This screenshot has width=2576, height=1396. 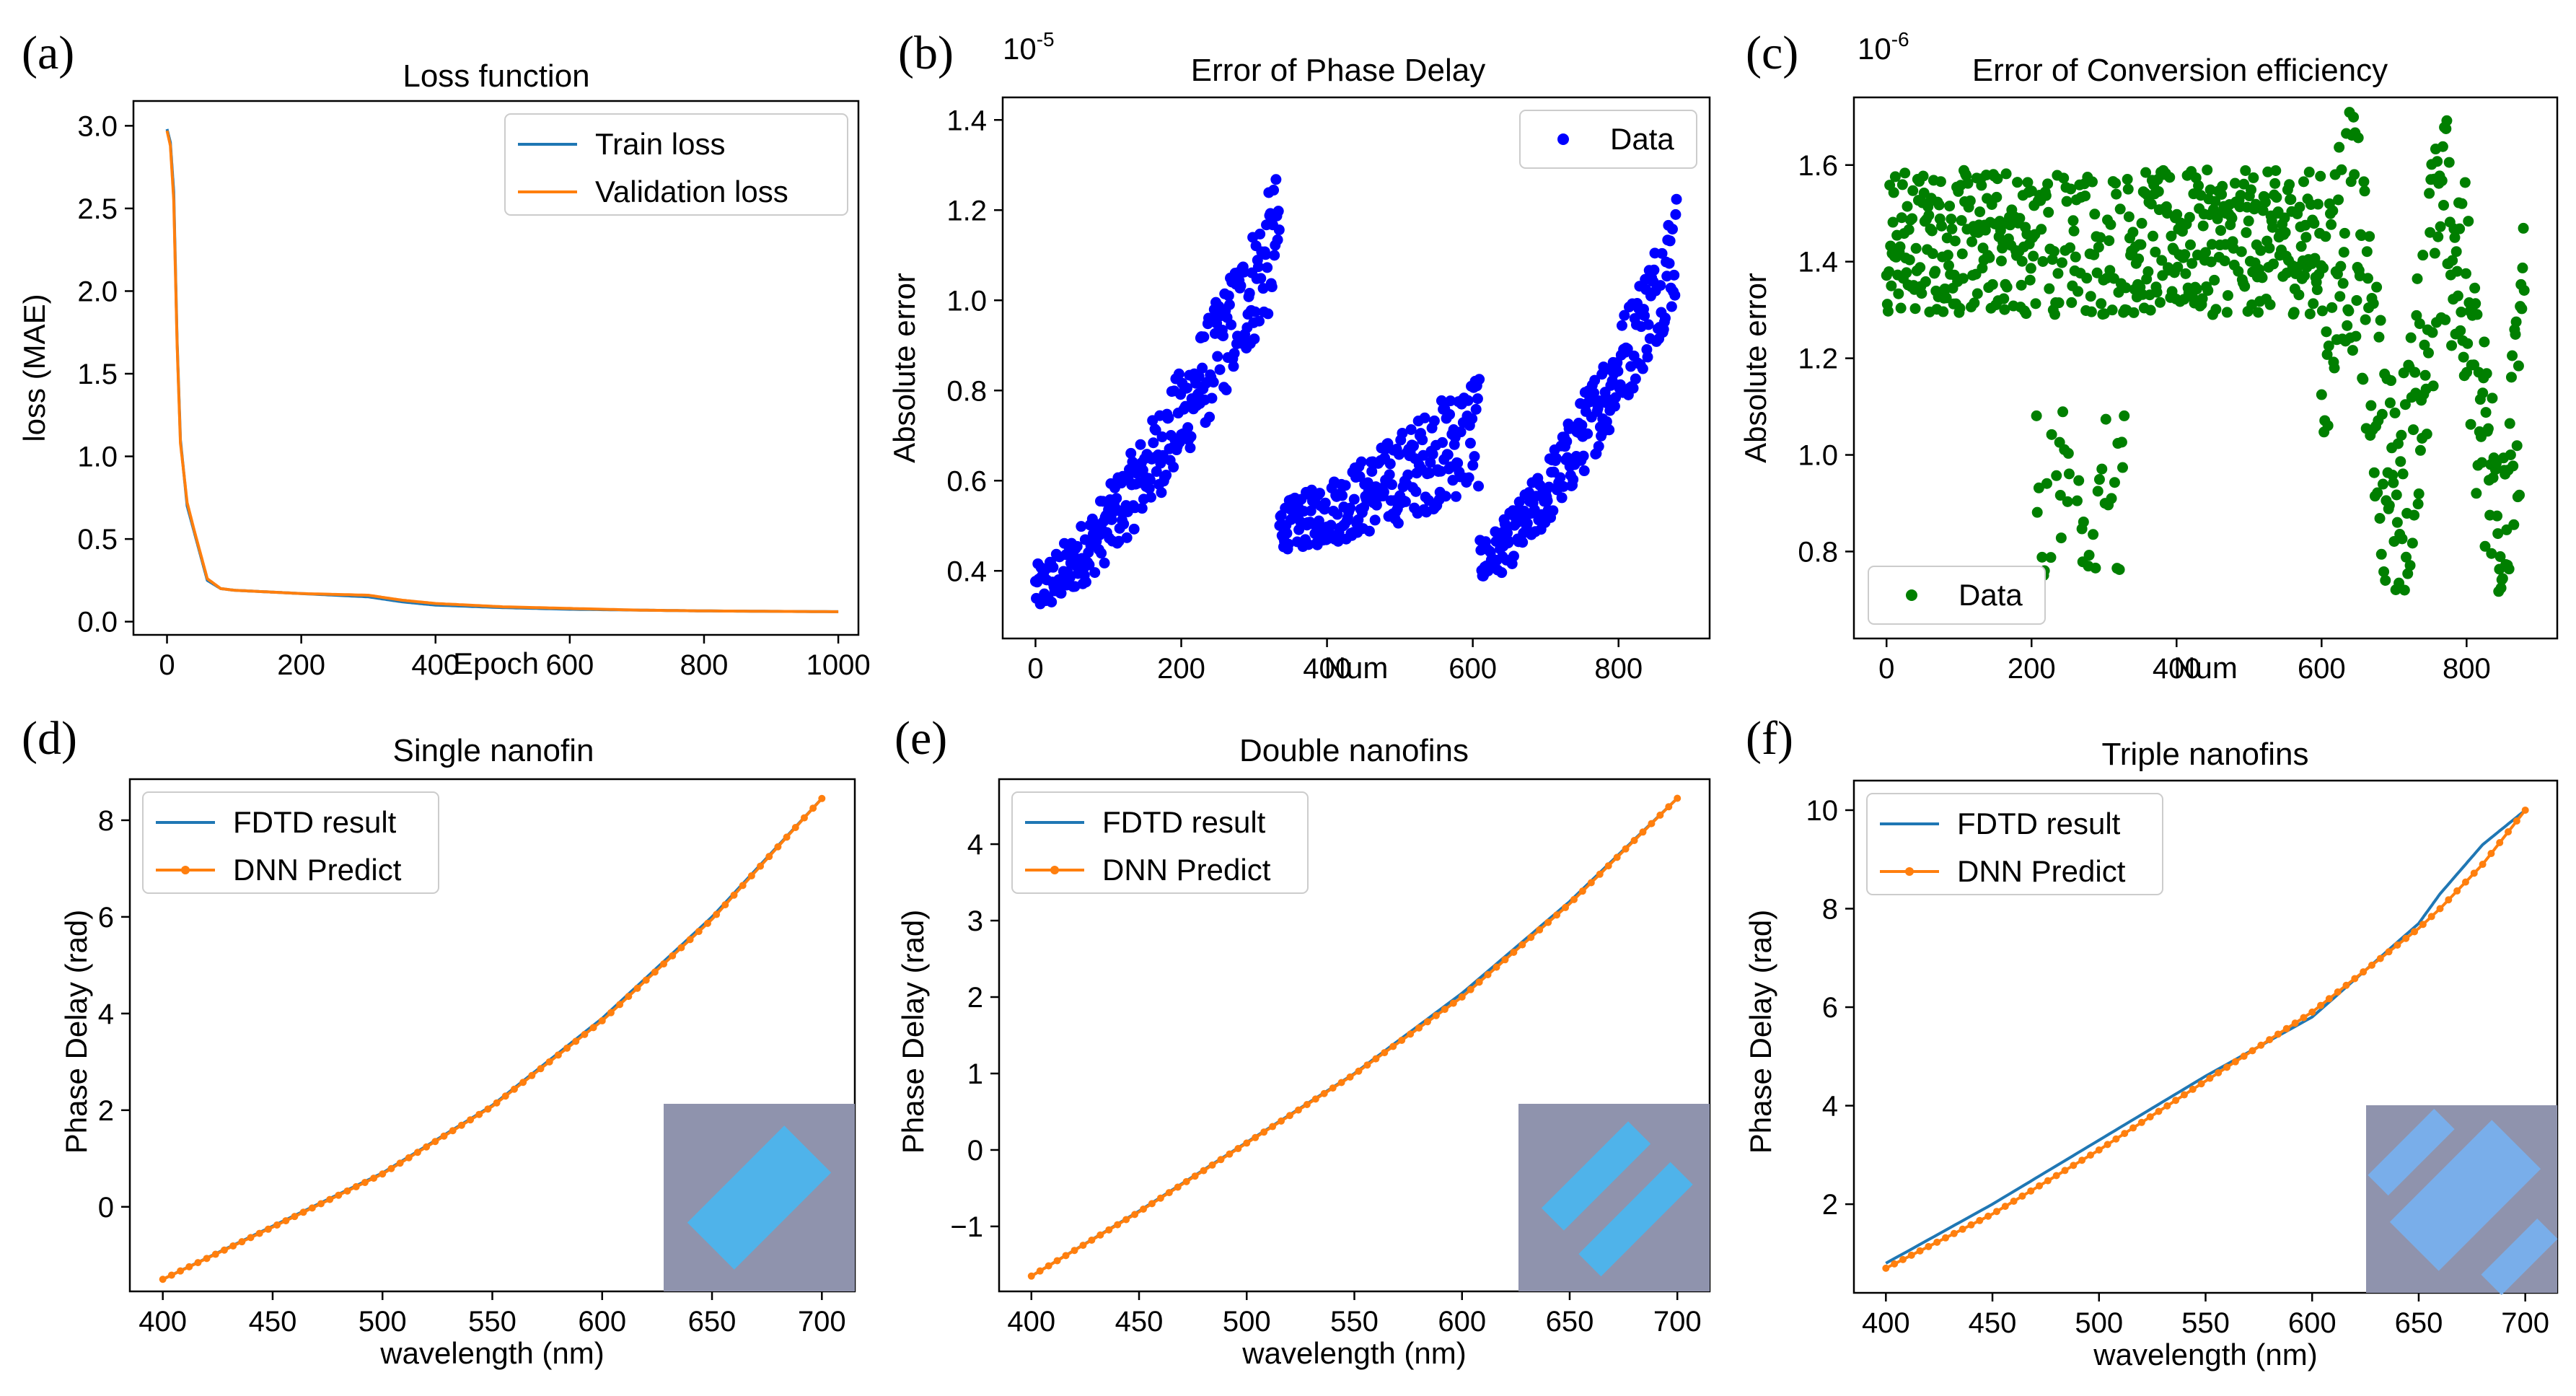 I want to click on panel-label: (f), so click(x=1769, y=738).